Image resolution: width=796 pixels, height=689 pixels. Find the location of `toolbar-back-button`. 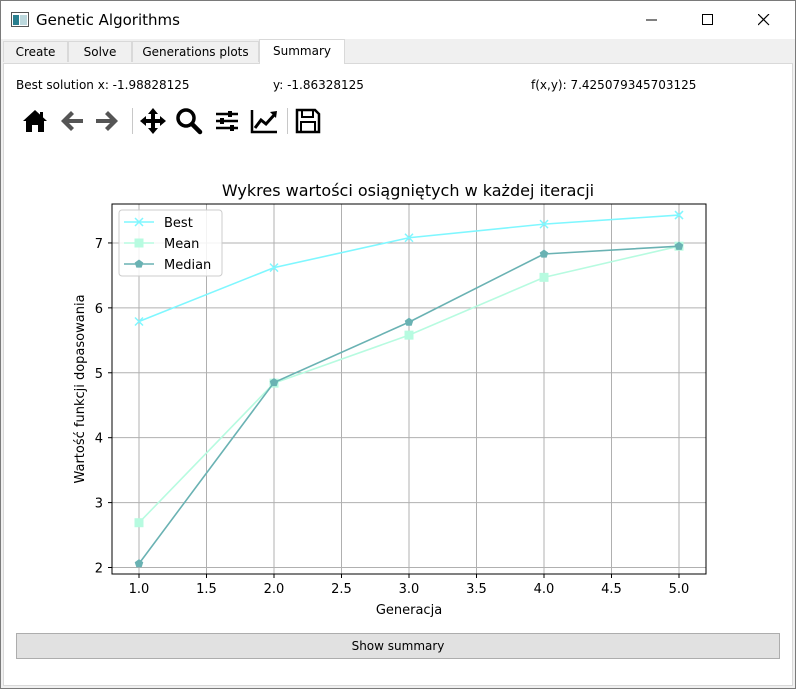

toolbar-back-button is located at coordinates (72, 121).